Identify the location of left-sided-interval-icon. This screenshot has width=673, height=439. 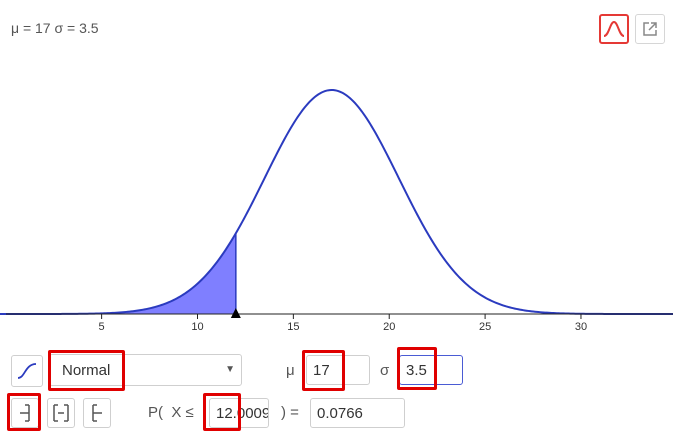
(25, 413).